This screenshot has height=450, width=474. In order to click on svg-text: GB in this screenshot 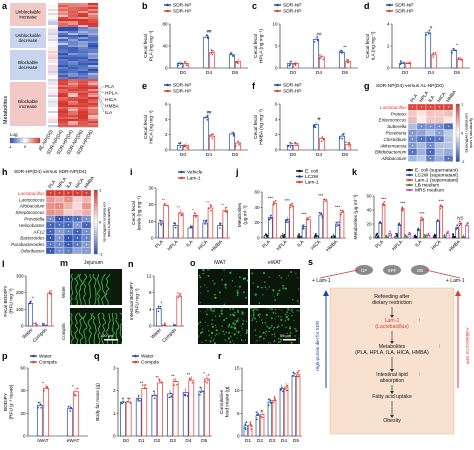, I will do `click(420, 270)`.